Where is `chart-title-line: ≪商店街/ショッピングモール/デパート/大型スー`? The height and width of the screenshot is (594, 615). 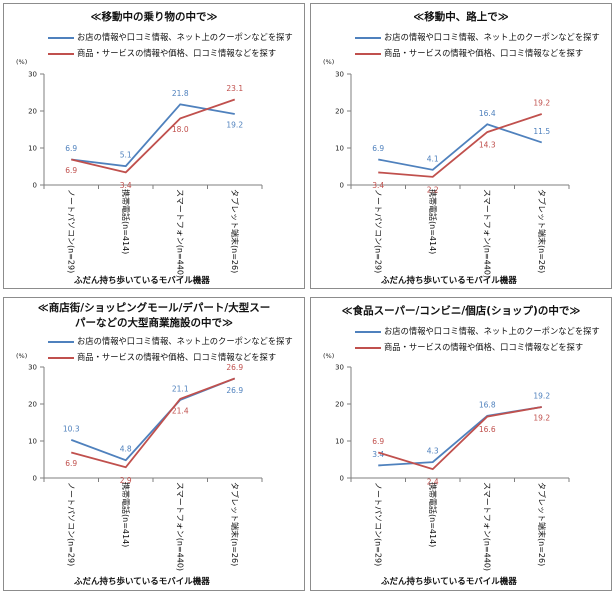 chart-title-line: ≪商店街/ショッピングモール/デパート/大型スー is located at coordinates (154, 308).